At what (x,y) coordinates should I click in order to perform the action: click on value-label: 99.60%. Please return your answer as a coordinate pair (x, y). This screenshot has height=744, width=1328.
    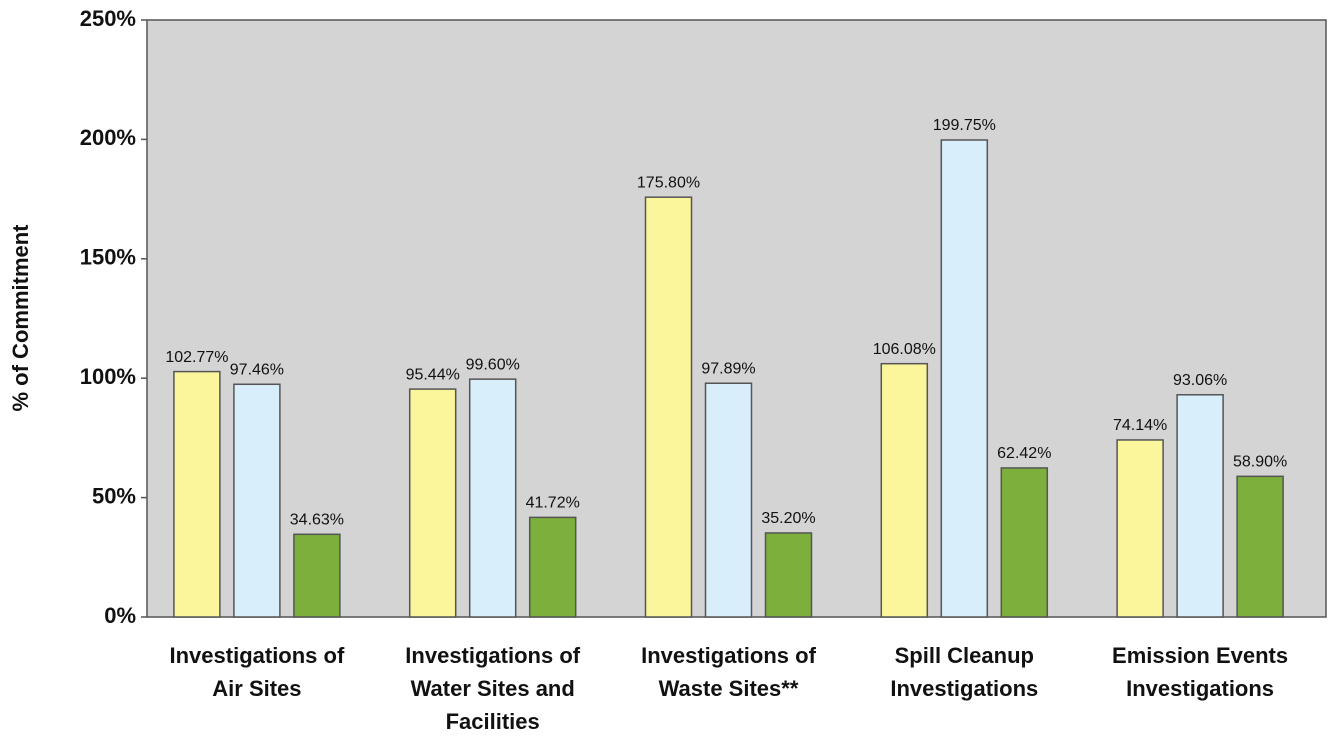
    Looking at the image, I should click on (493, 364).